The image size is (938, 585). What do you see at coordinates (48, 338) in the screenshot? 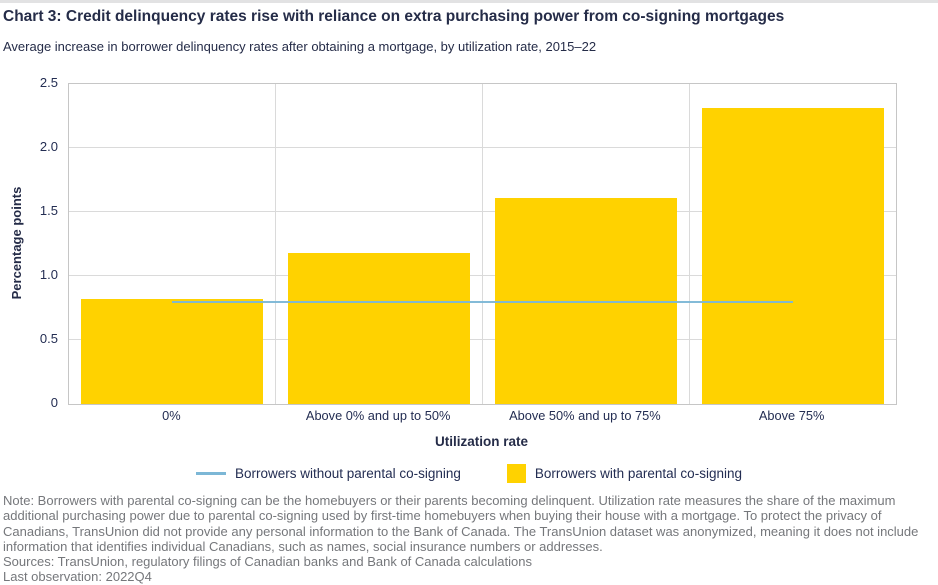
I see `y-axis-tick-label: 0.5` at bounding box center [48, 338].